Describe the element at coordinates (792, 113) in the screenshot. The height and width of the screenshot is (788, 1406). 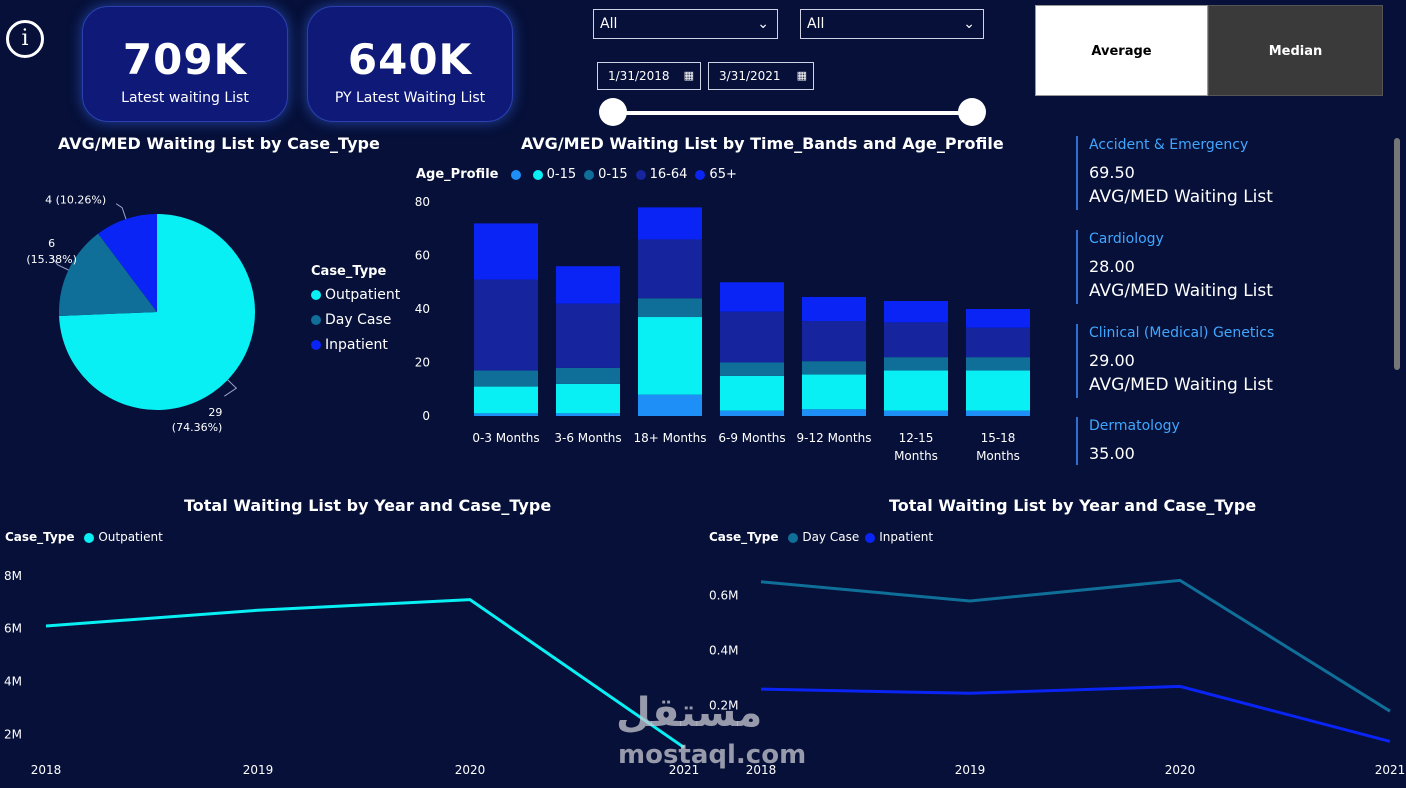
I see `date-slider-track` at that location.